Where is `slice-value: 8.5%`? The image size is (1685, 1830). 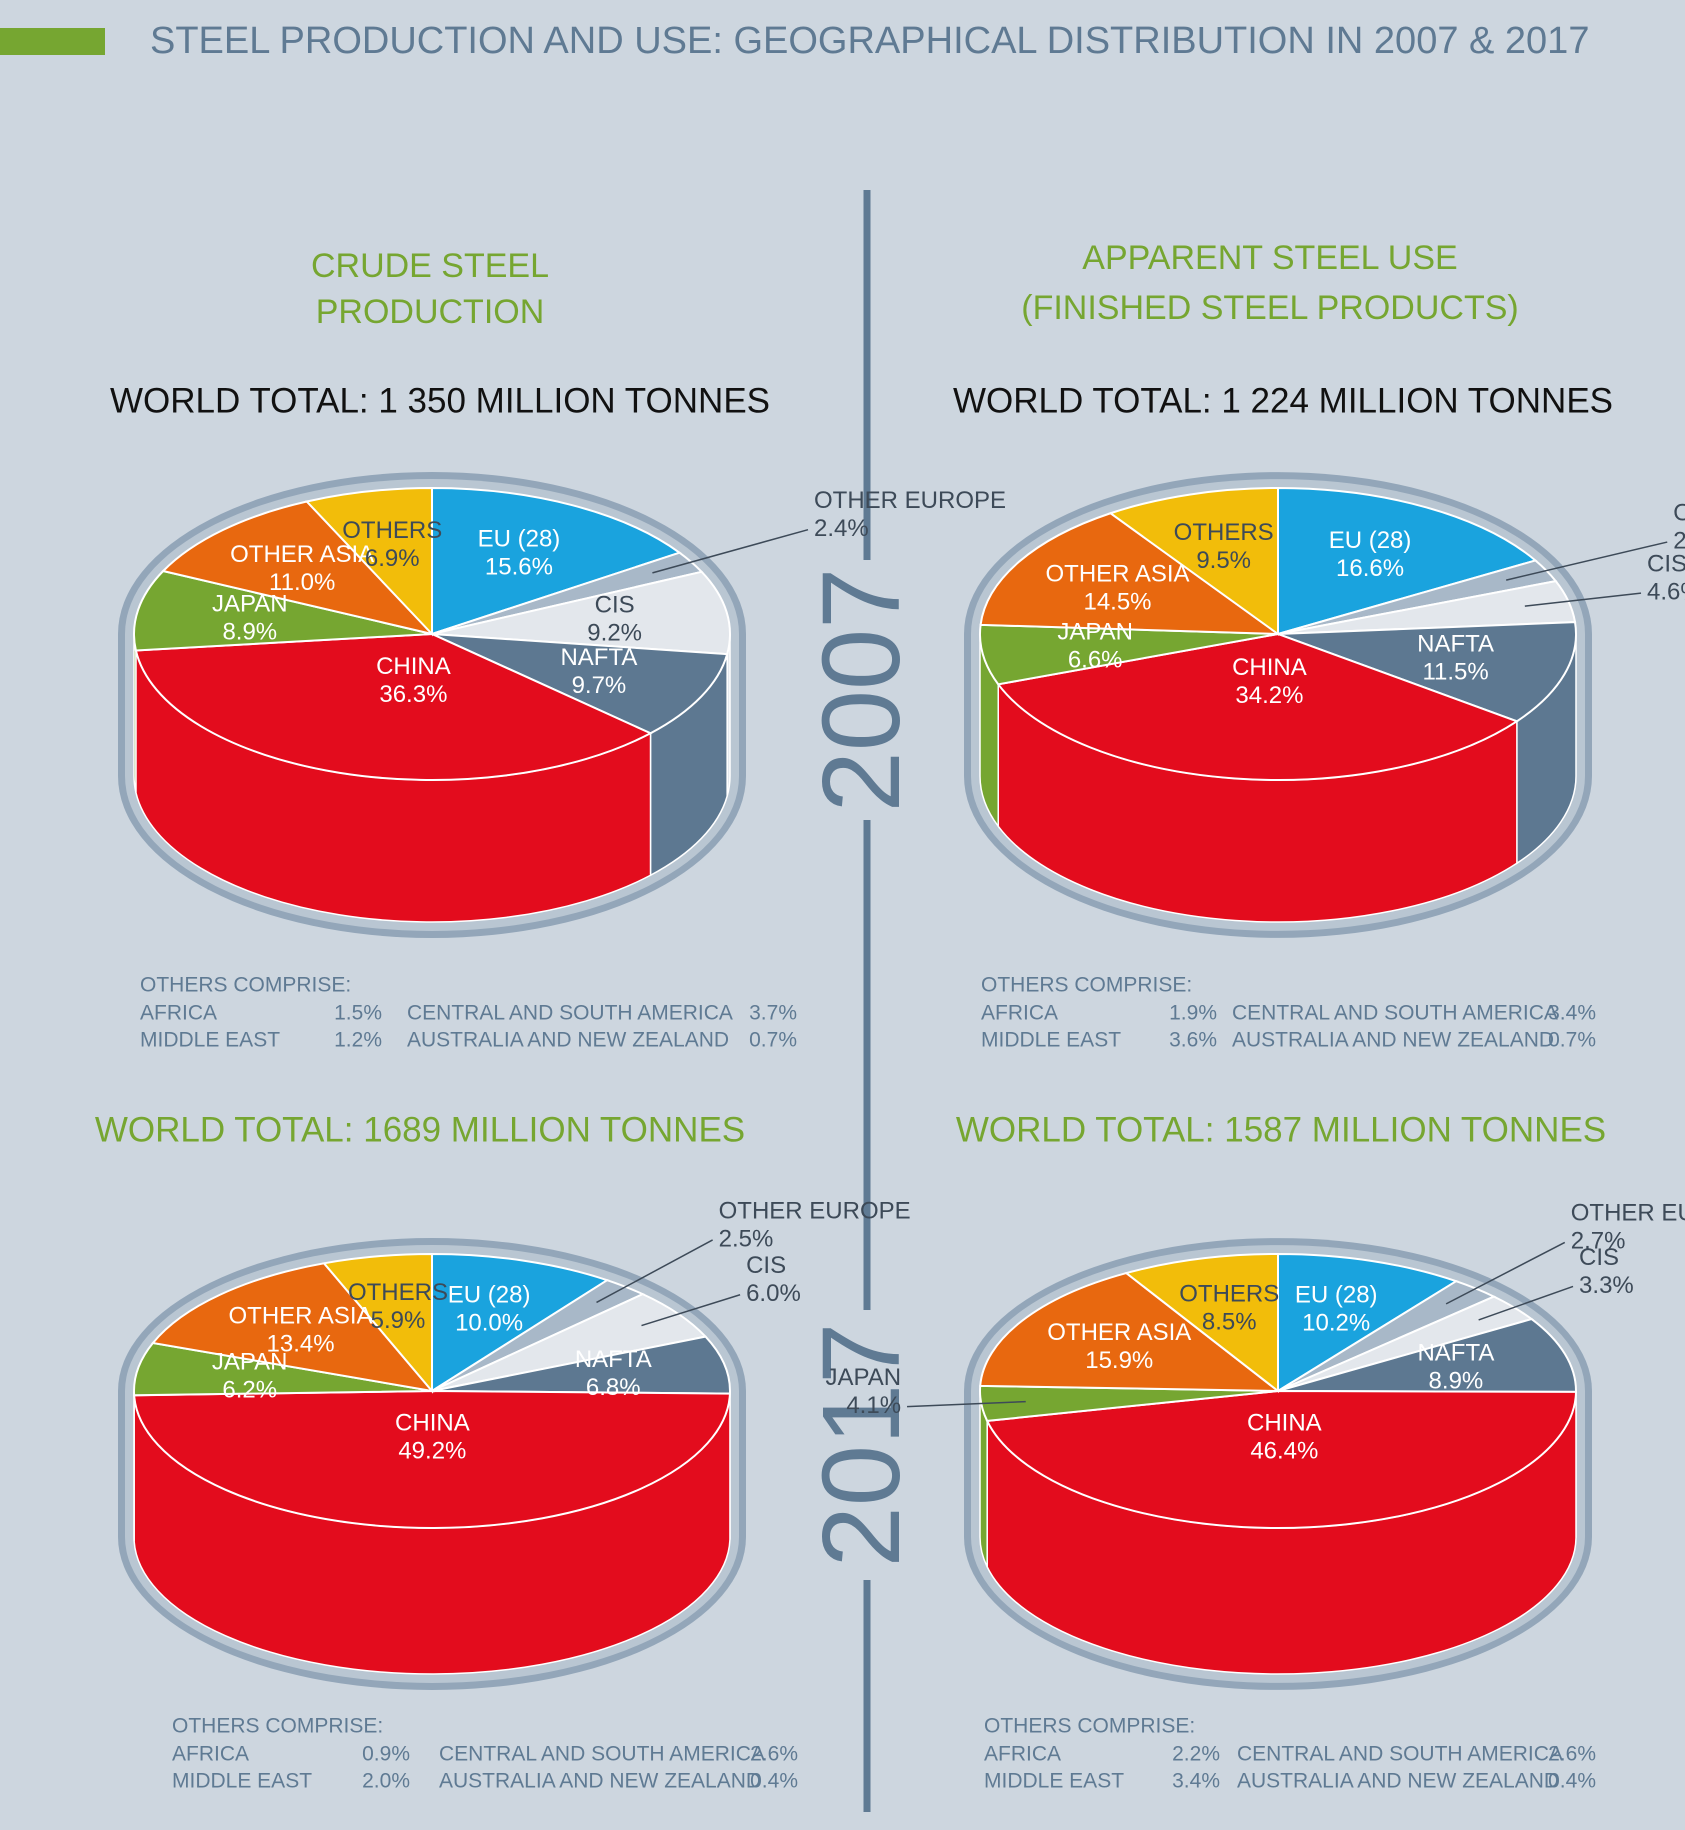
slice-value: 8.5% is located at coordinates (1229, 1321).